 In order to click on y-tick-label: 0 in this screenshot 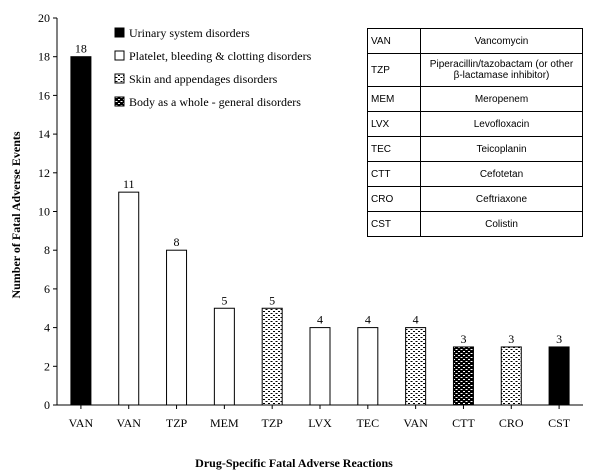, I will do `click(47, 405)`.